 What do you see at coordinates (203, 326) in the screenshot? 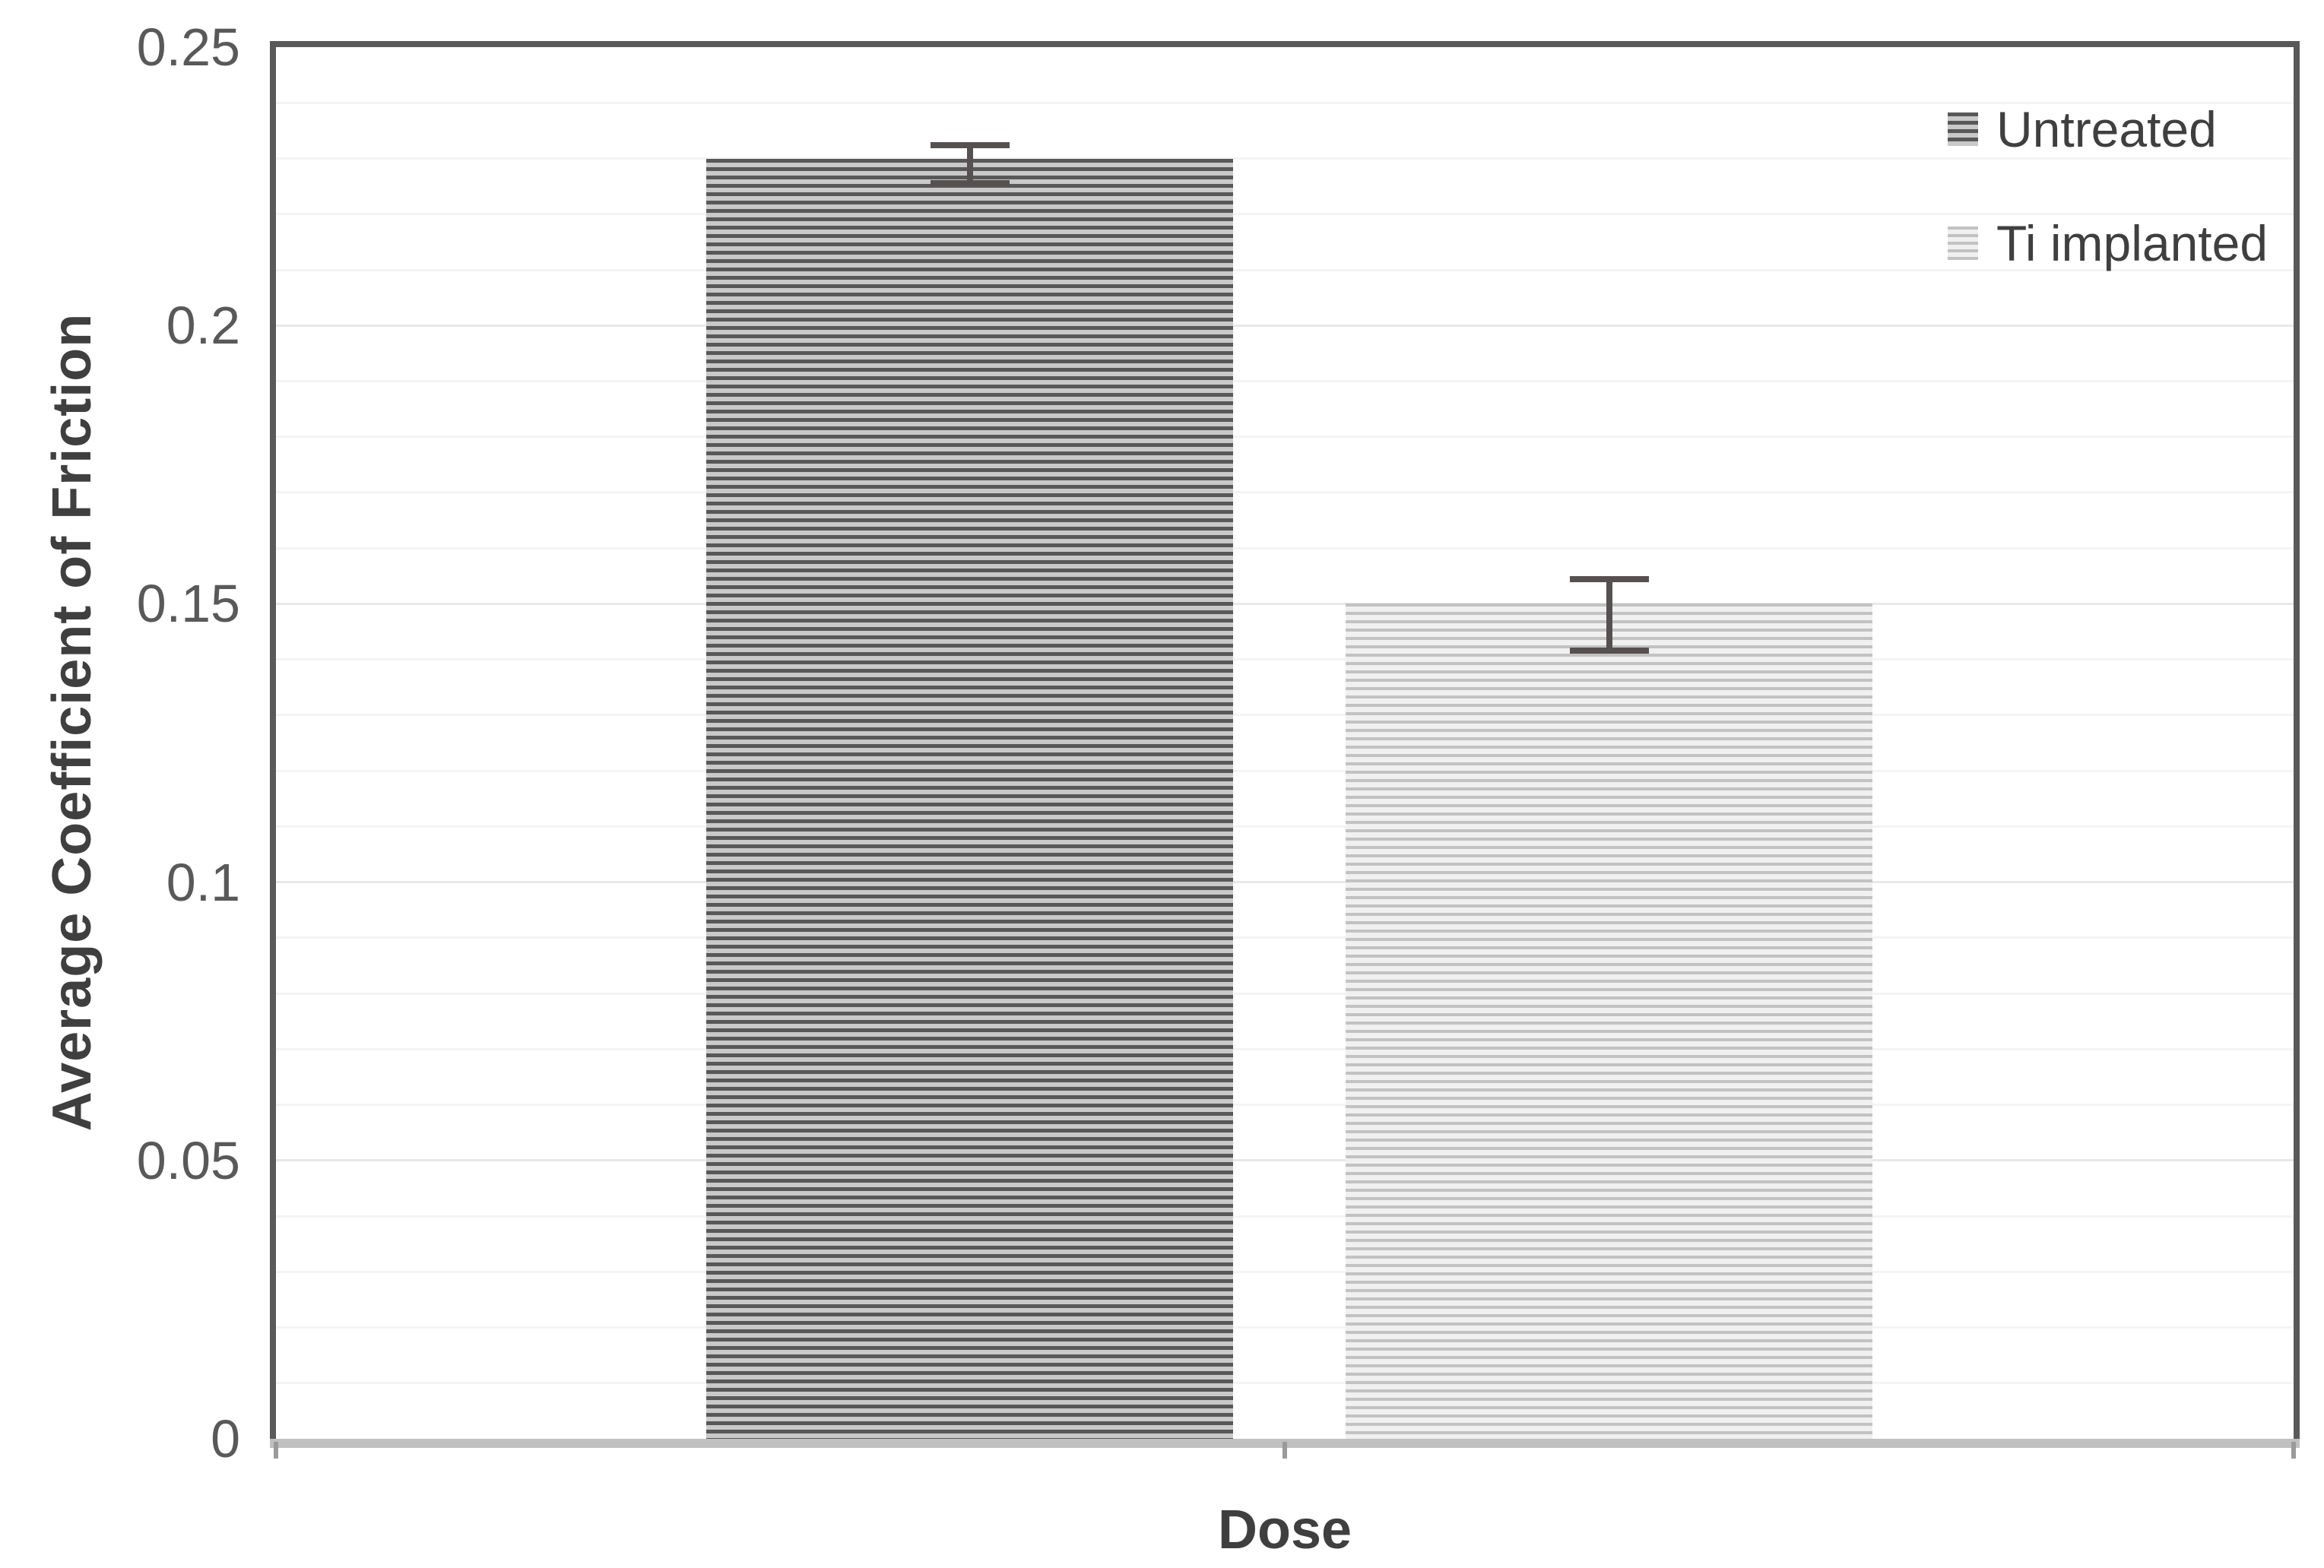
I see `y-tick-label: 0.2` at bounding box center [203, 326].